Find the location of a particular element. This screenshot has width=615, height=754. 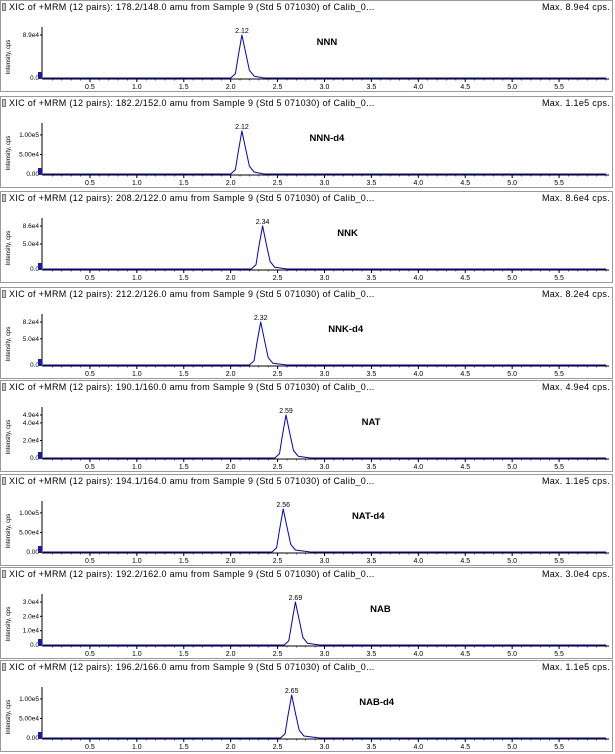

compound-name: NNN-d4 is located at coordinates (328, 138).